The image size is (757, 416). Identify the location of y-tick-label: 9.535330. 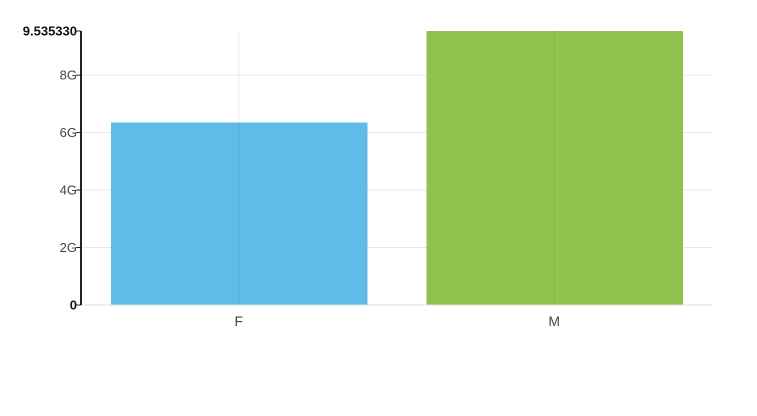
(50, 31).